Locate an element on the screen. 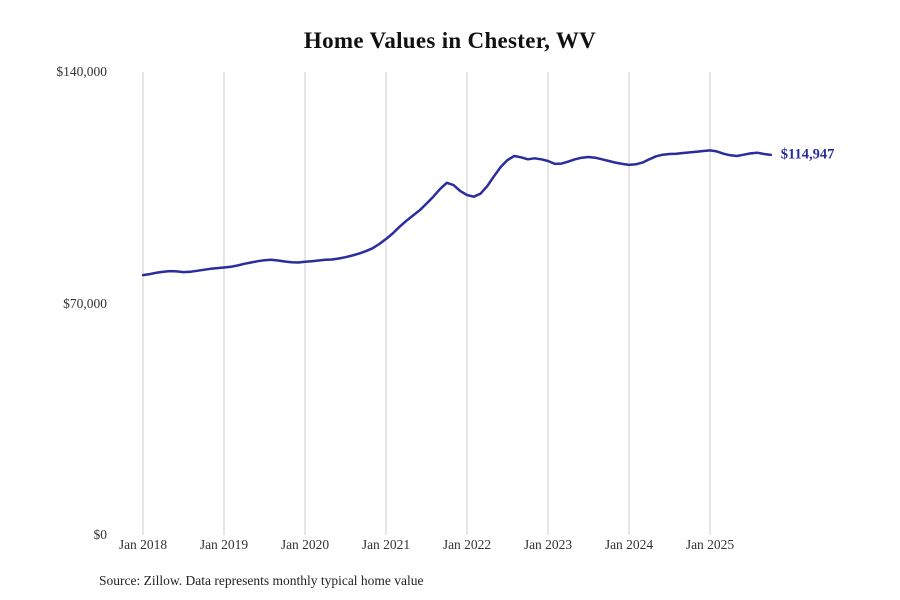  x-tick-label: Jan 2018 is located at coordinates (143, 544).